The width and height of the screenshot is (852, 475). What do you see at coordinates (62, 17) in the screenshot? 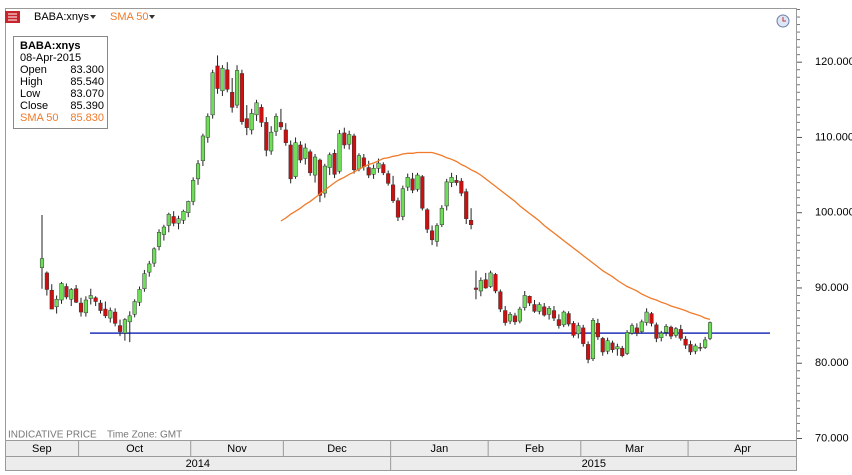
I see `symbol-selector: BABA:xnys` at bounding box center [62, 17].